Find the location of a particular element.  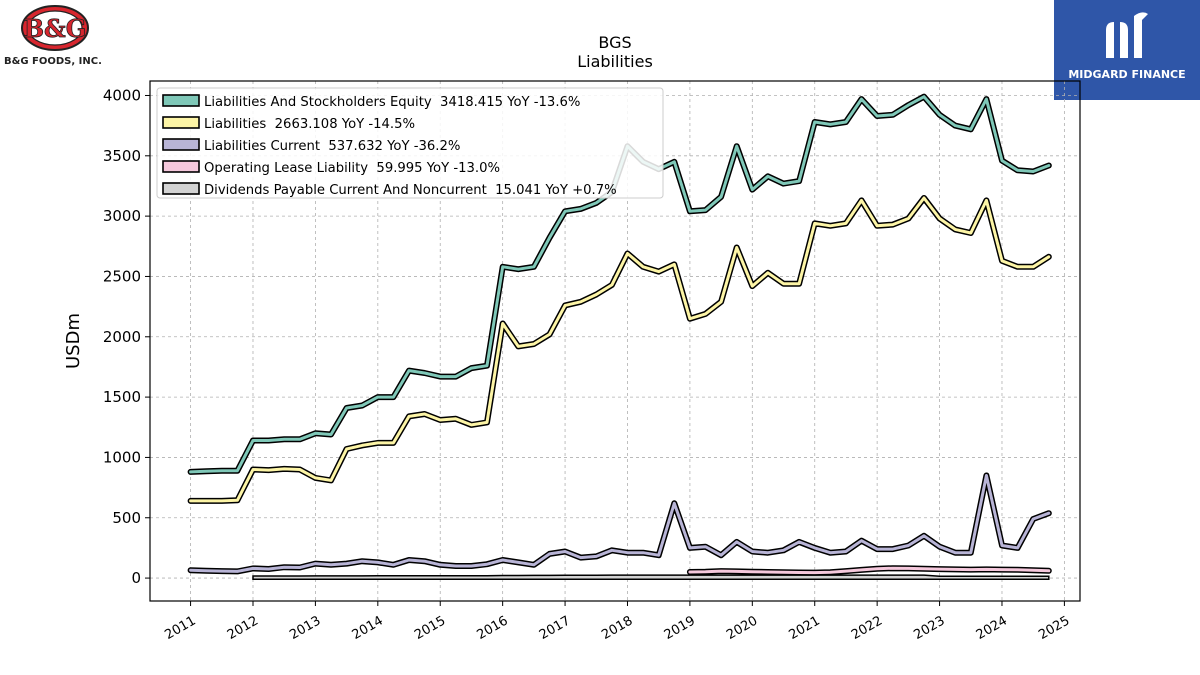

x-tick-label: 2020 is located at coordinates (742, 628).